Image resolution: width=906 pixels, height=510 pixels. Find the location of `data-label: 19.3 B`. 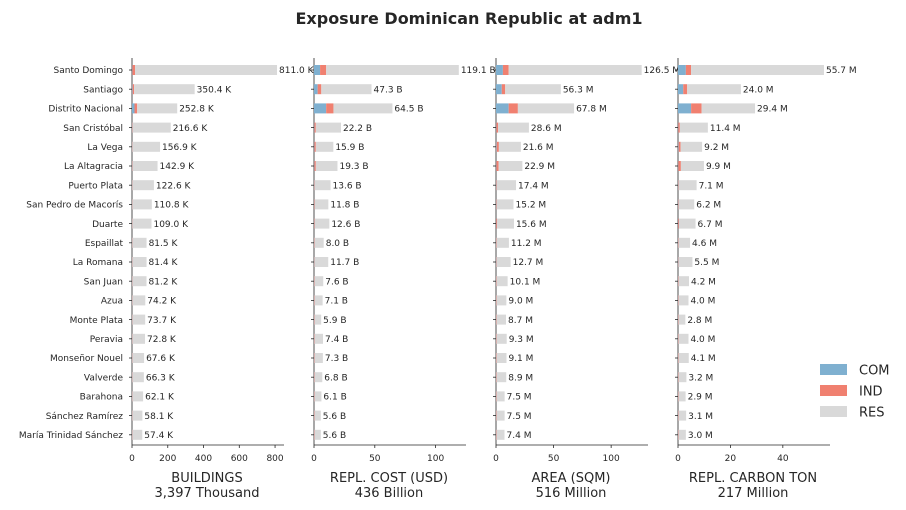

data-label: 19.3 B is located at coordinates (353, 167).